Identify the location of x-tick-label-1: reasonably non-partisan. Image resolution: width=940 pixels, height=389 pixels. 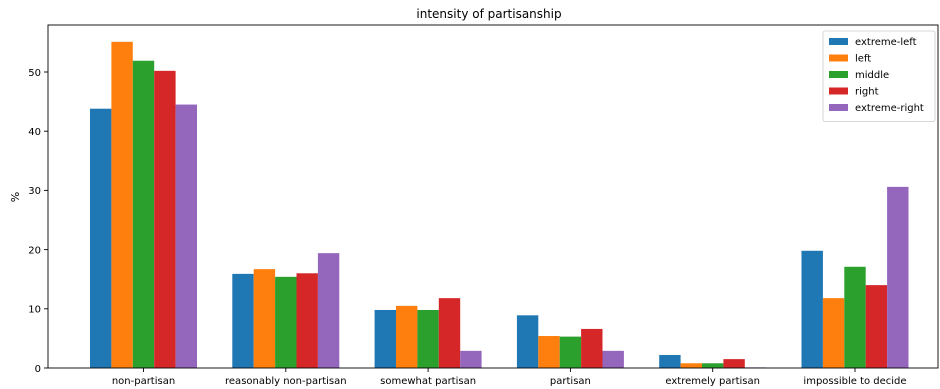
(286, 381).